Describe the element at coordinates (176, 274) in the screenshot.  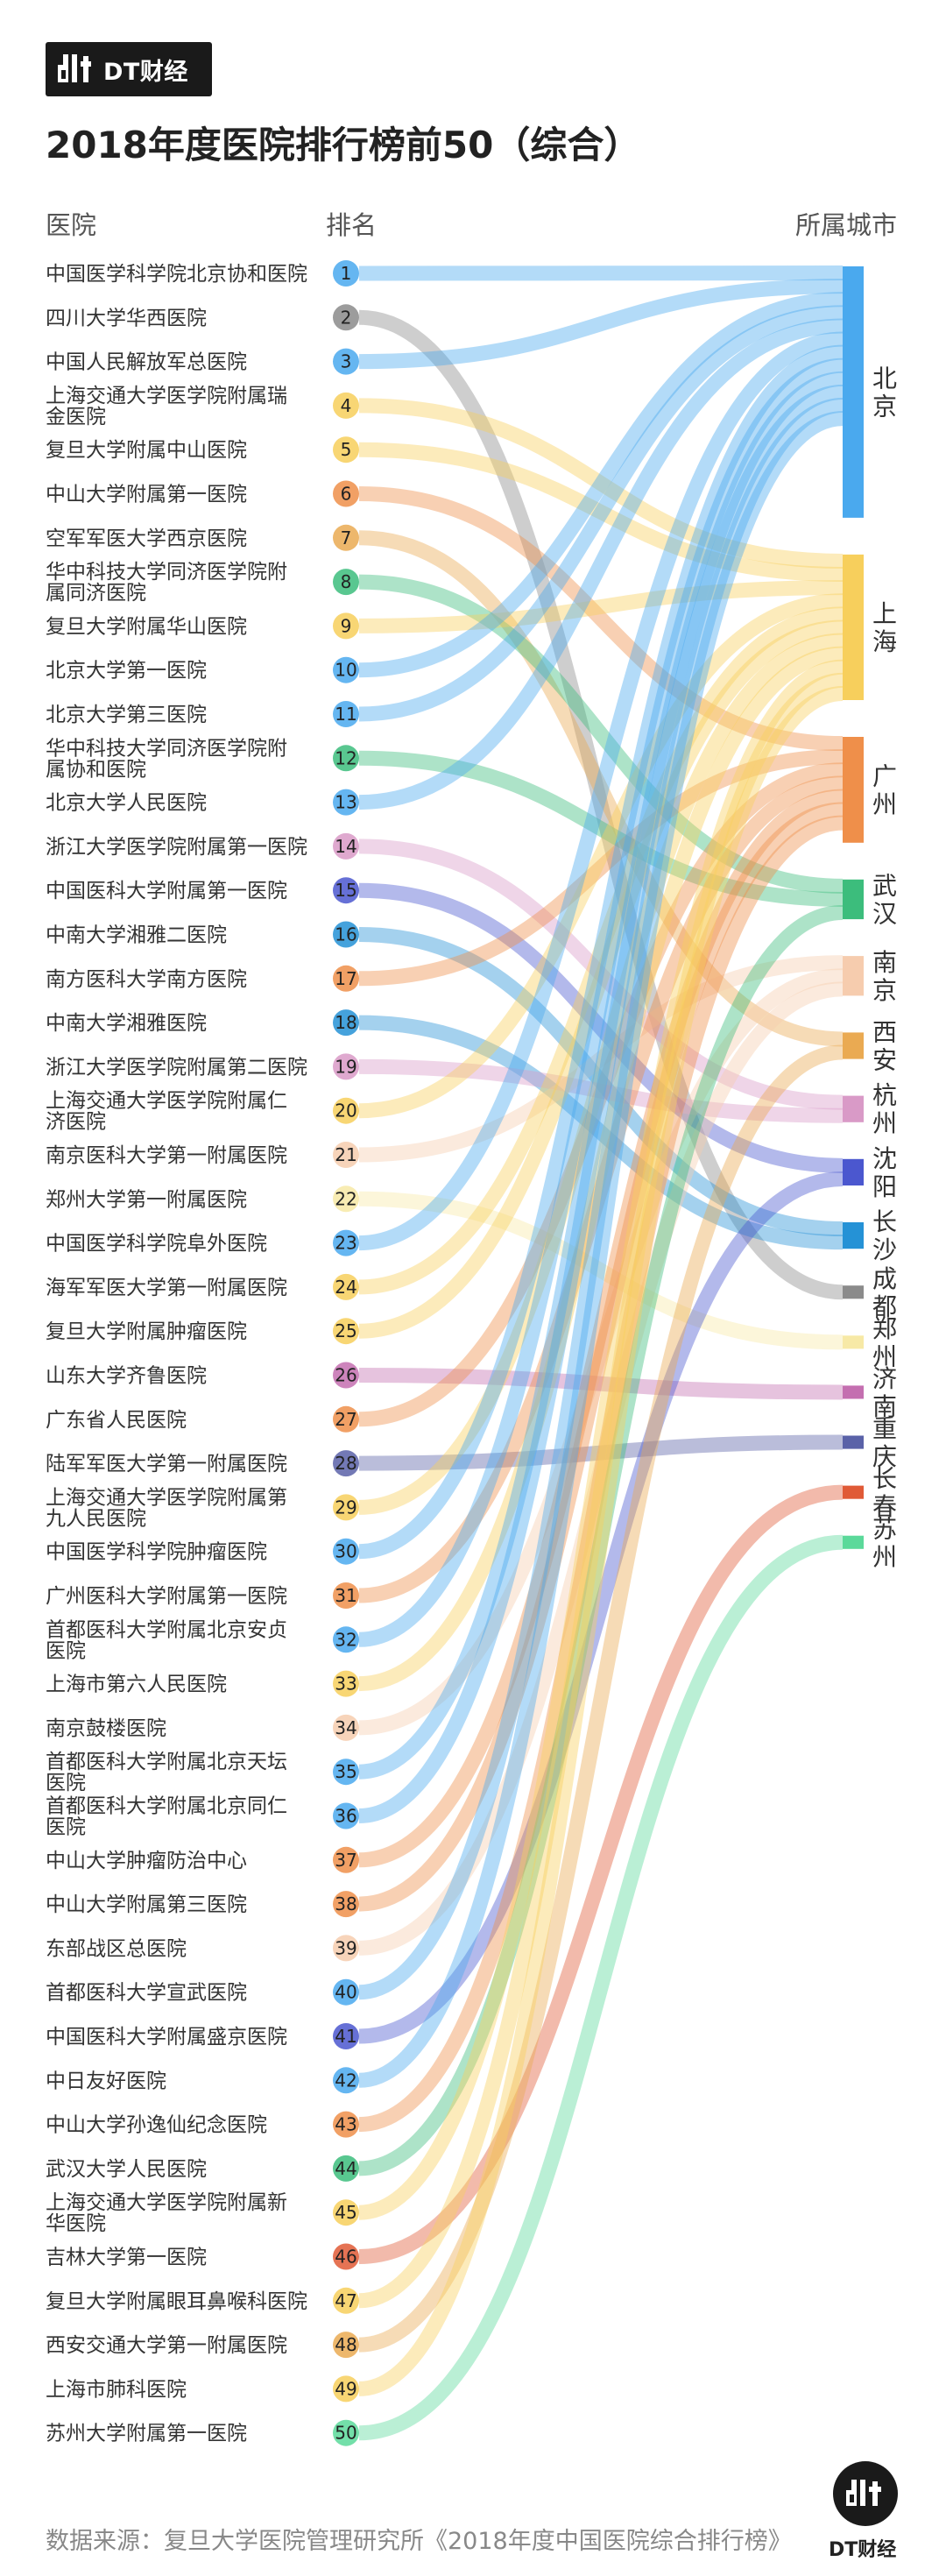
I see `hospital-label-line: 中国医学科学院北京协和医院` at that location.